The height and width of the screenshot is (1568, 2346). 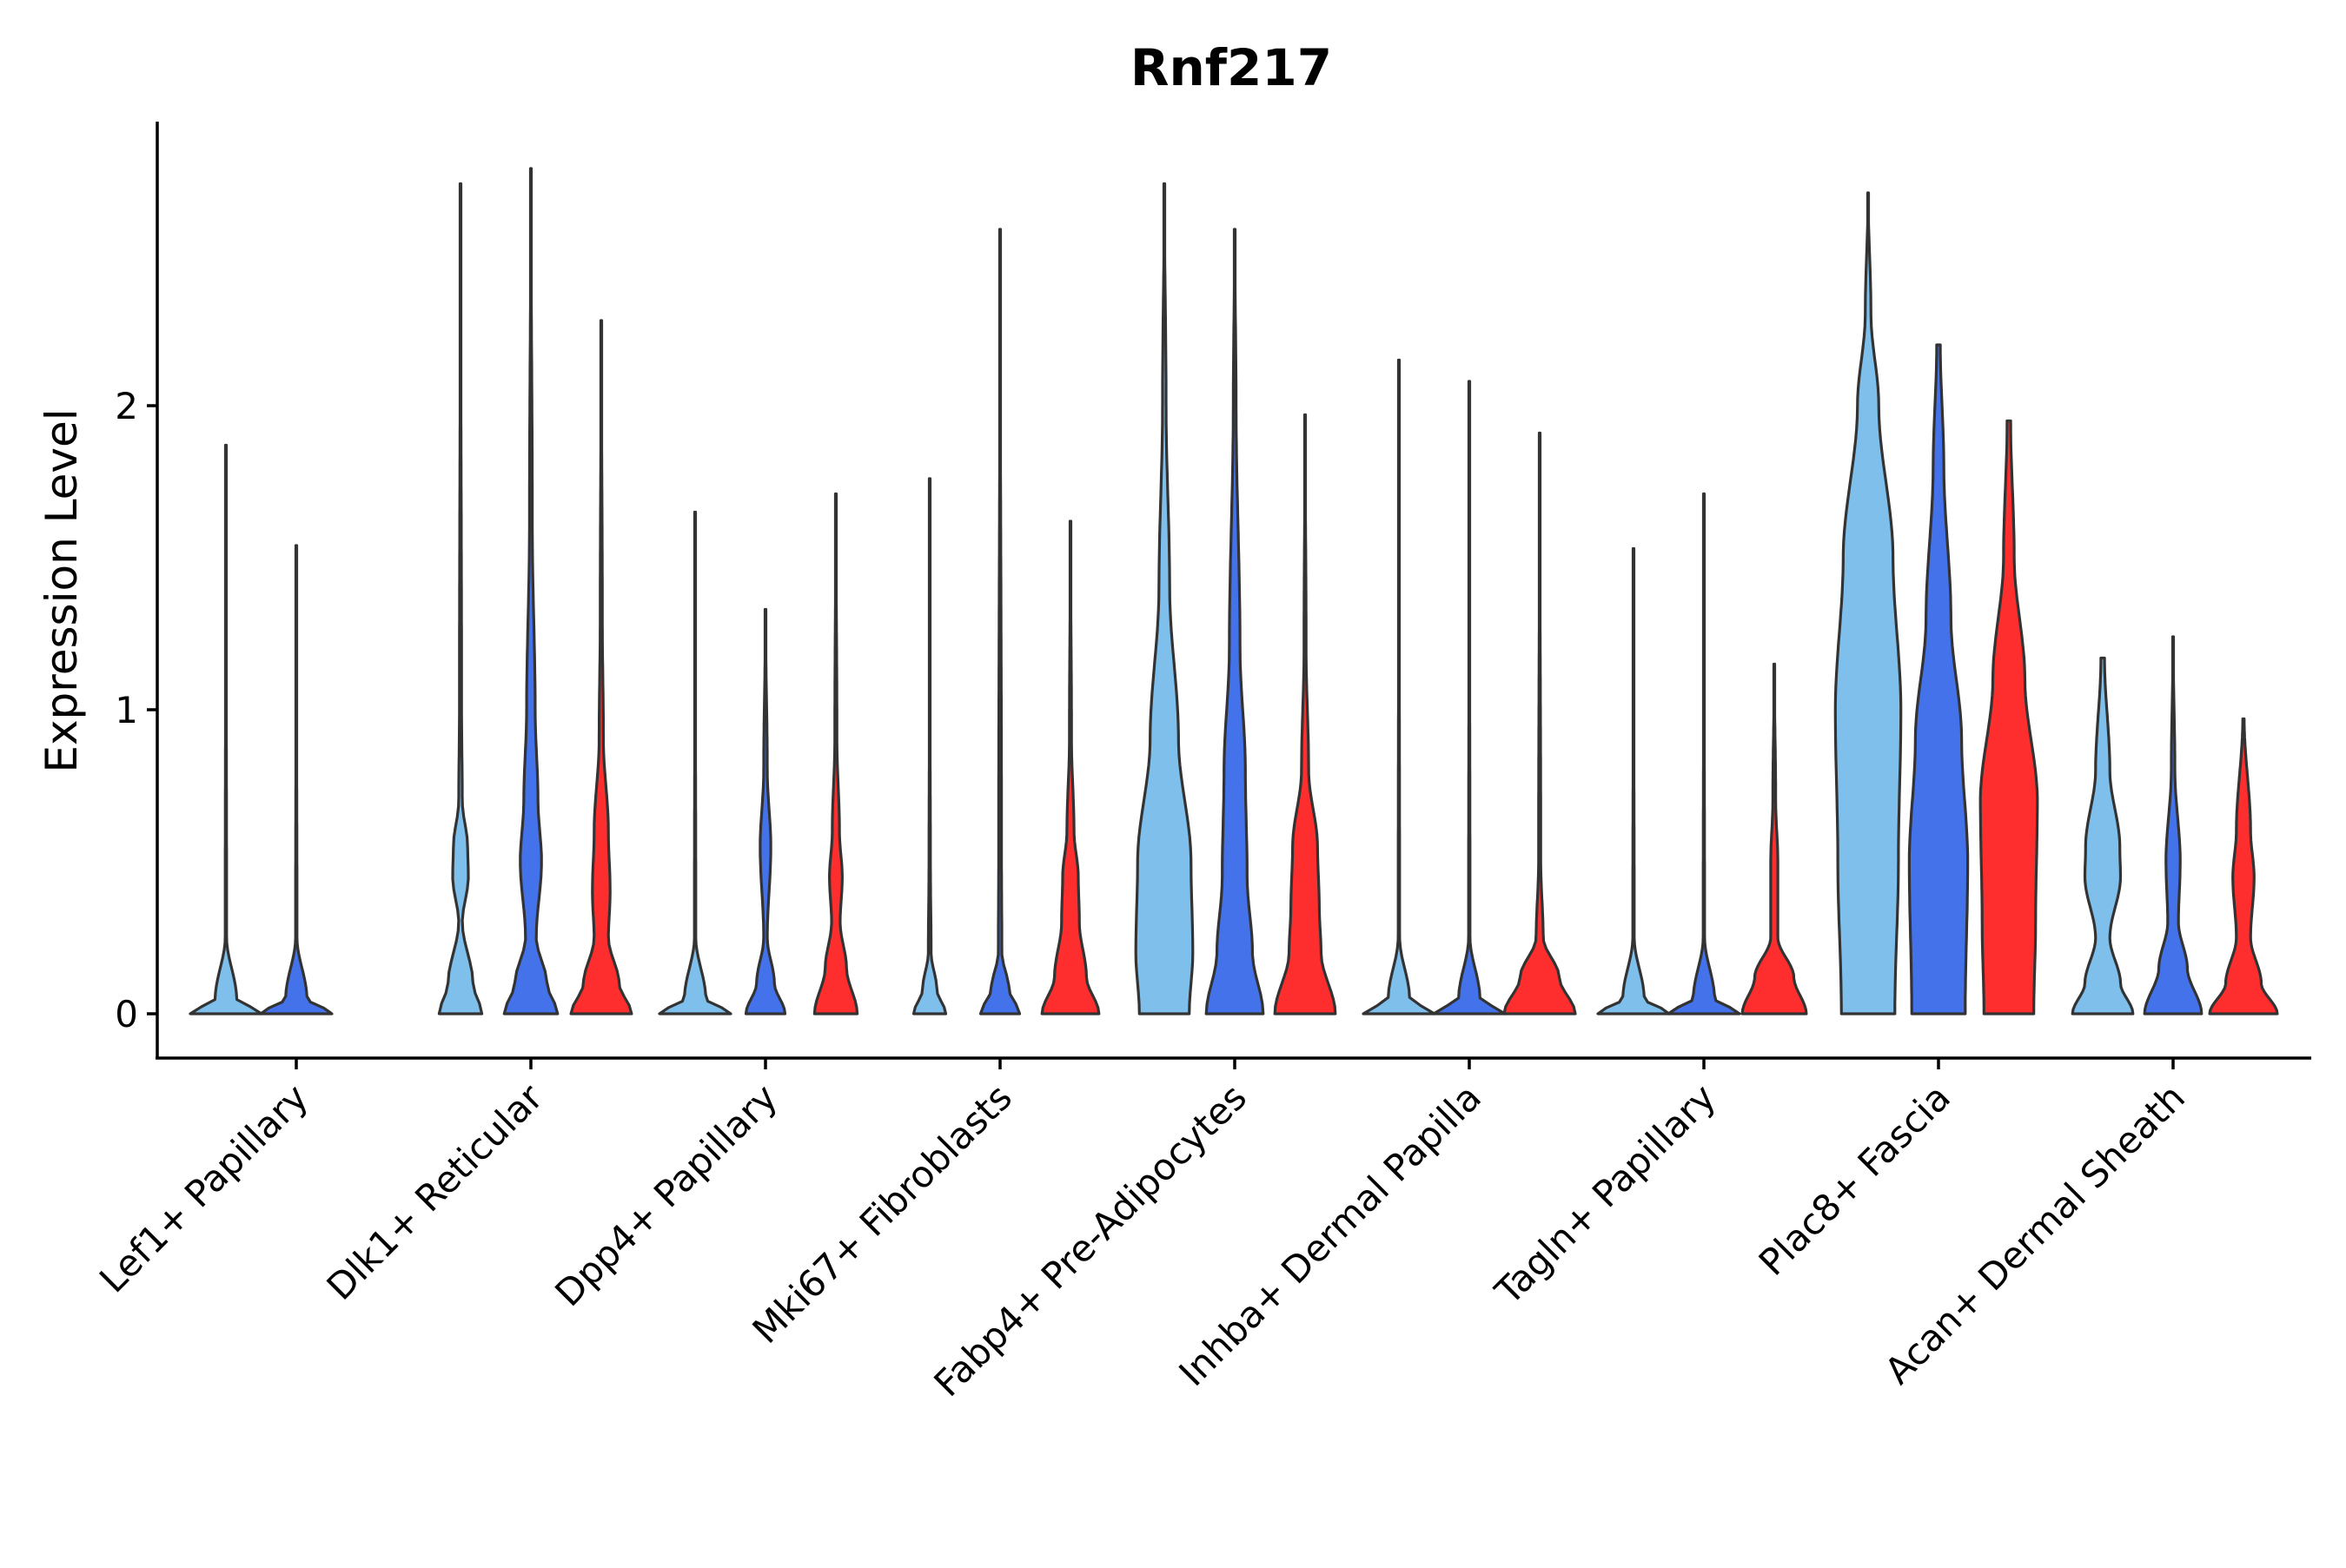 What do you see at coordinates (127, 406) in the screenshot?
I see `y-tick-label: 2` at bounding box center [127, 406].